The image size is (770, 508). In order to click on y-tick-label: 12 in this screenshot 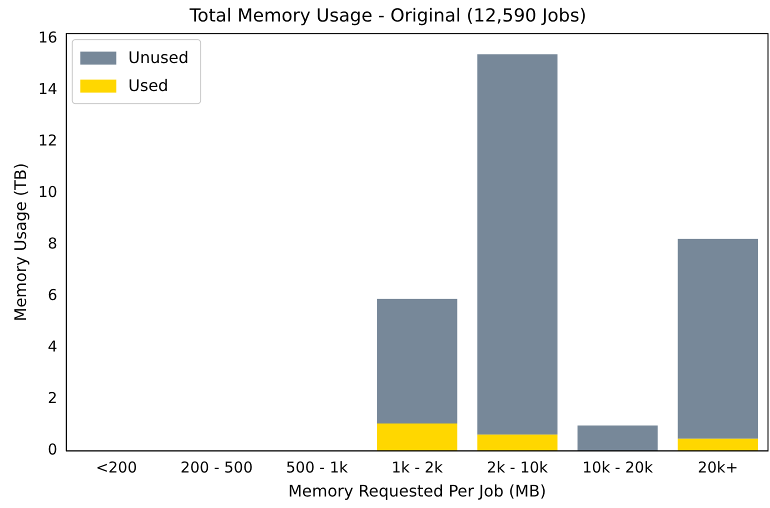, I will do `click(48, 141)`.